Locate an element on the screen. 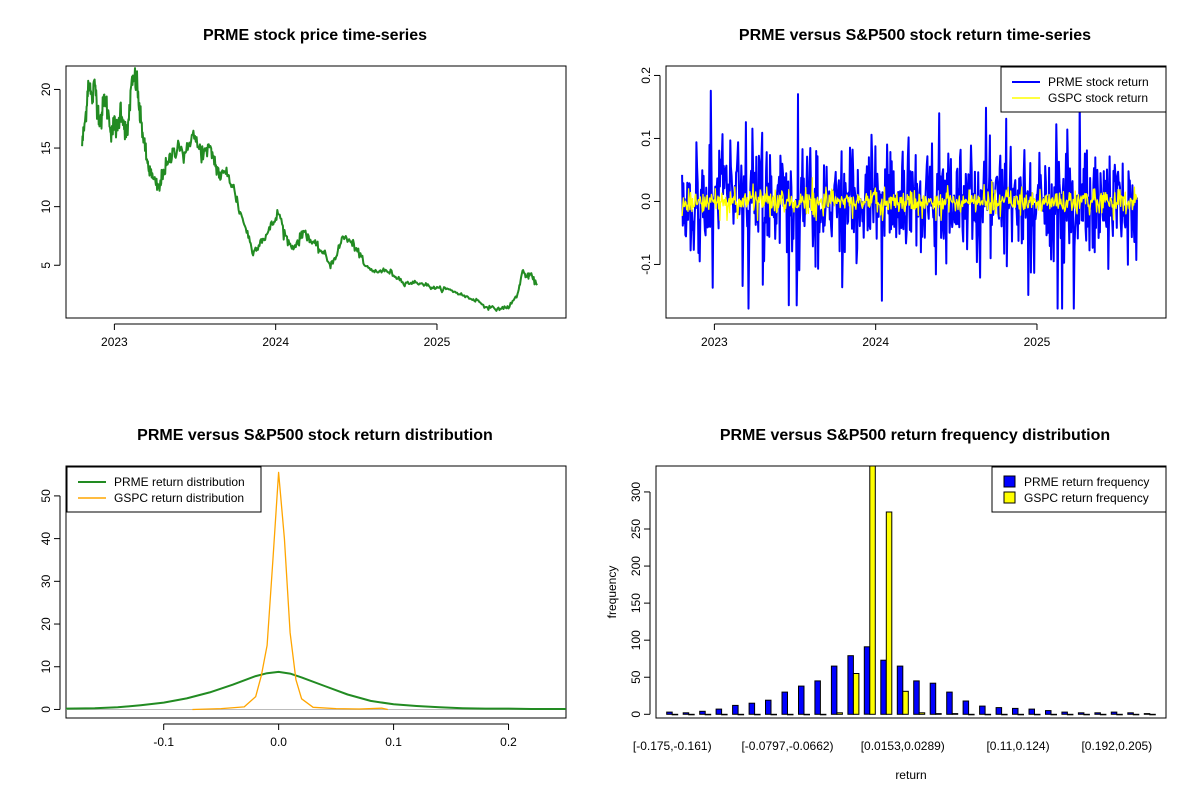 The image size is (1200, 805). price-x-tick-label: 2023 is located at coordinates (114, 342).